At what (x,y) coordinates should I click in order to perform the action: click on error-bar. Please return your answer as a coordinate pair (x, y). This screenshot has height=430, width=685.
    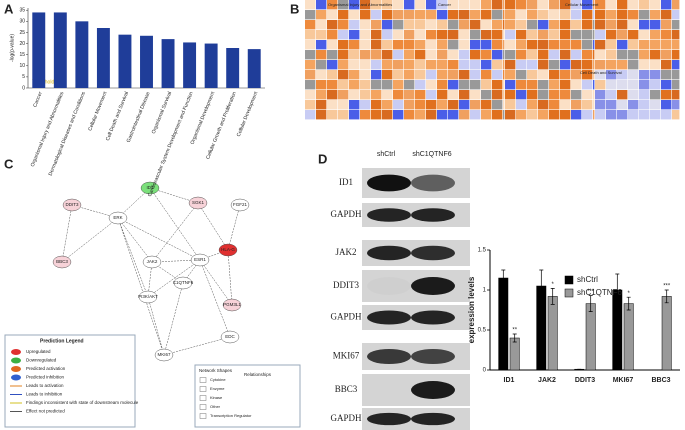
    Looking at the image, I should click on (503, 278).